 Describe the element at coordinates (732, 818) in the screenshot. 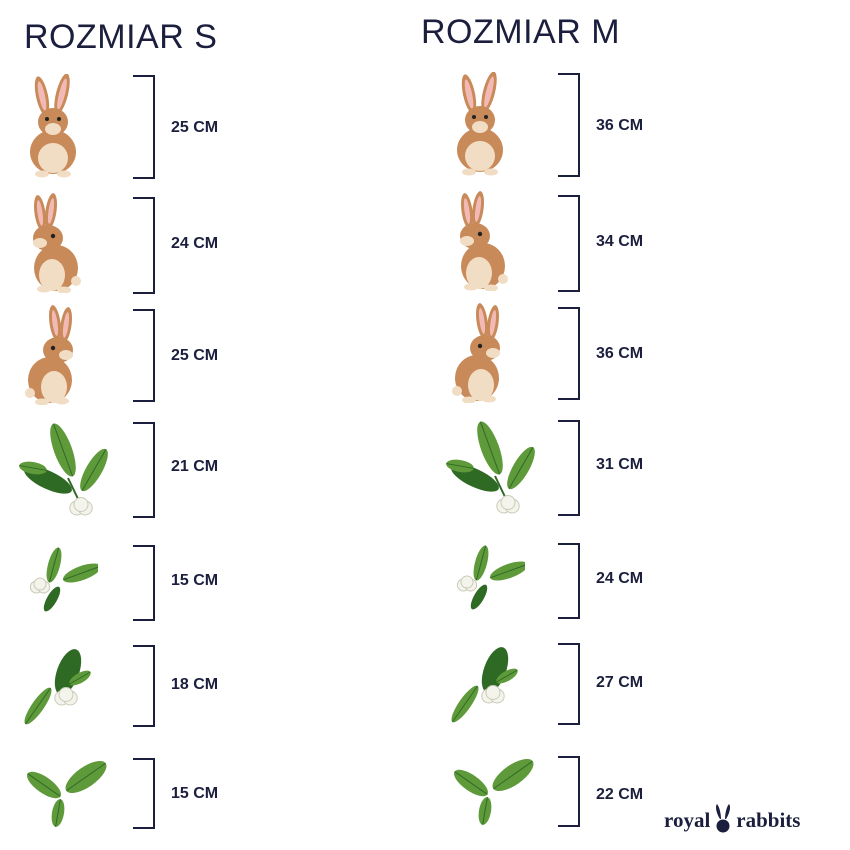

I see `royal-rabbits-logo: royal rabbits` at that location.